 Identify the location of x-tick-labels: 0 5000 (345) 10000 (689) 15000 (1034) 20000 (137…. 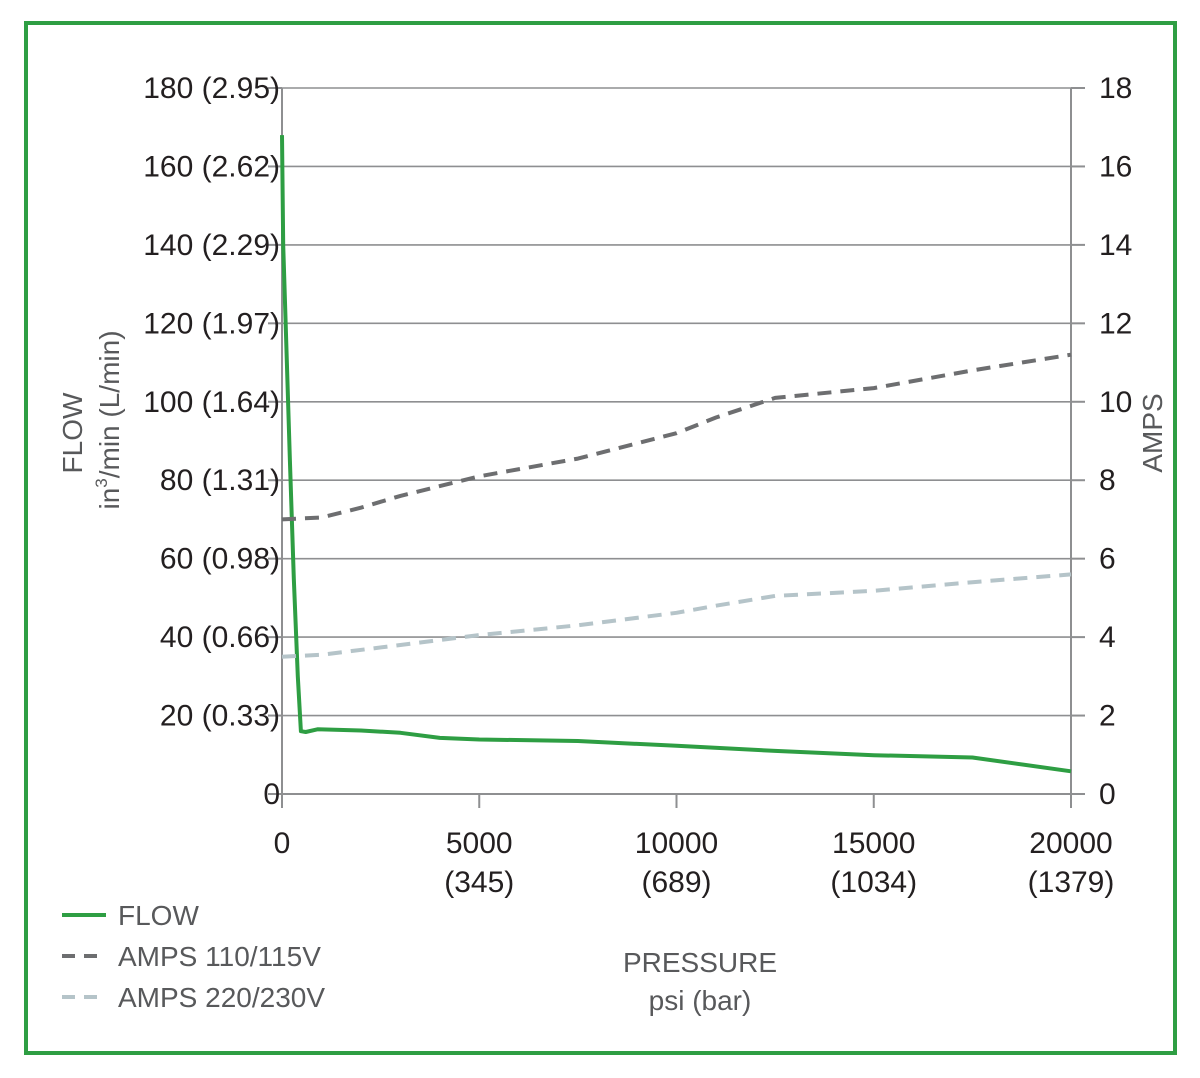
(694, 846).